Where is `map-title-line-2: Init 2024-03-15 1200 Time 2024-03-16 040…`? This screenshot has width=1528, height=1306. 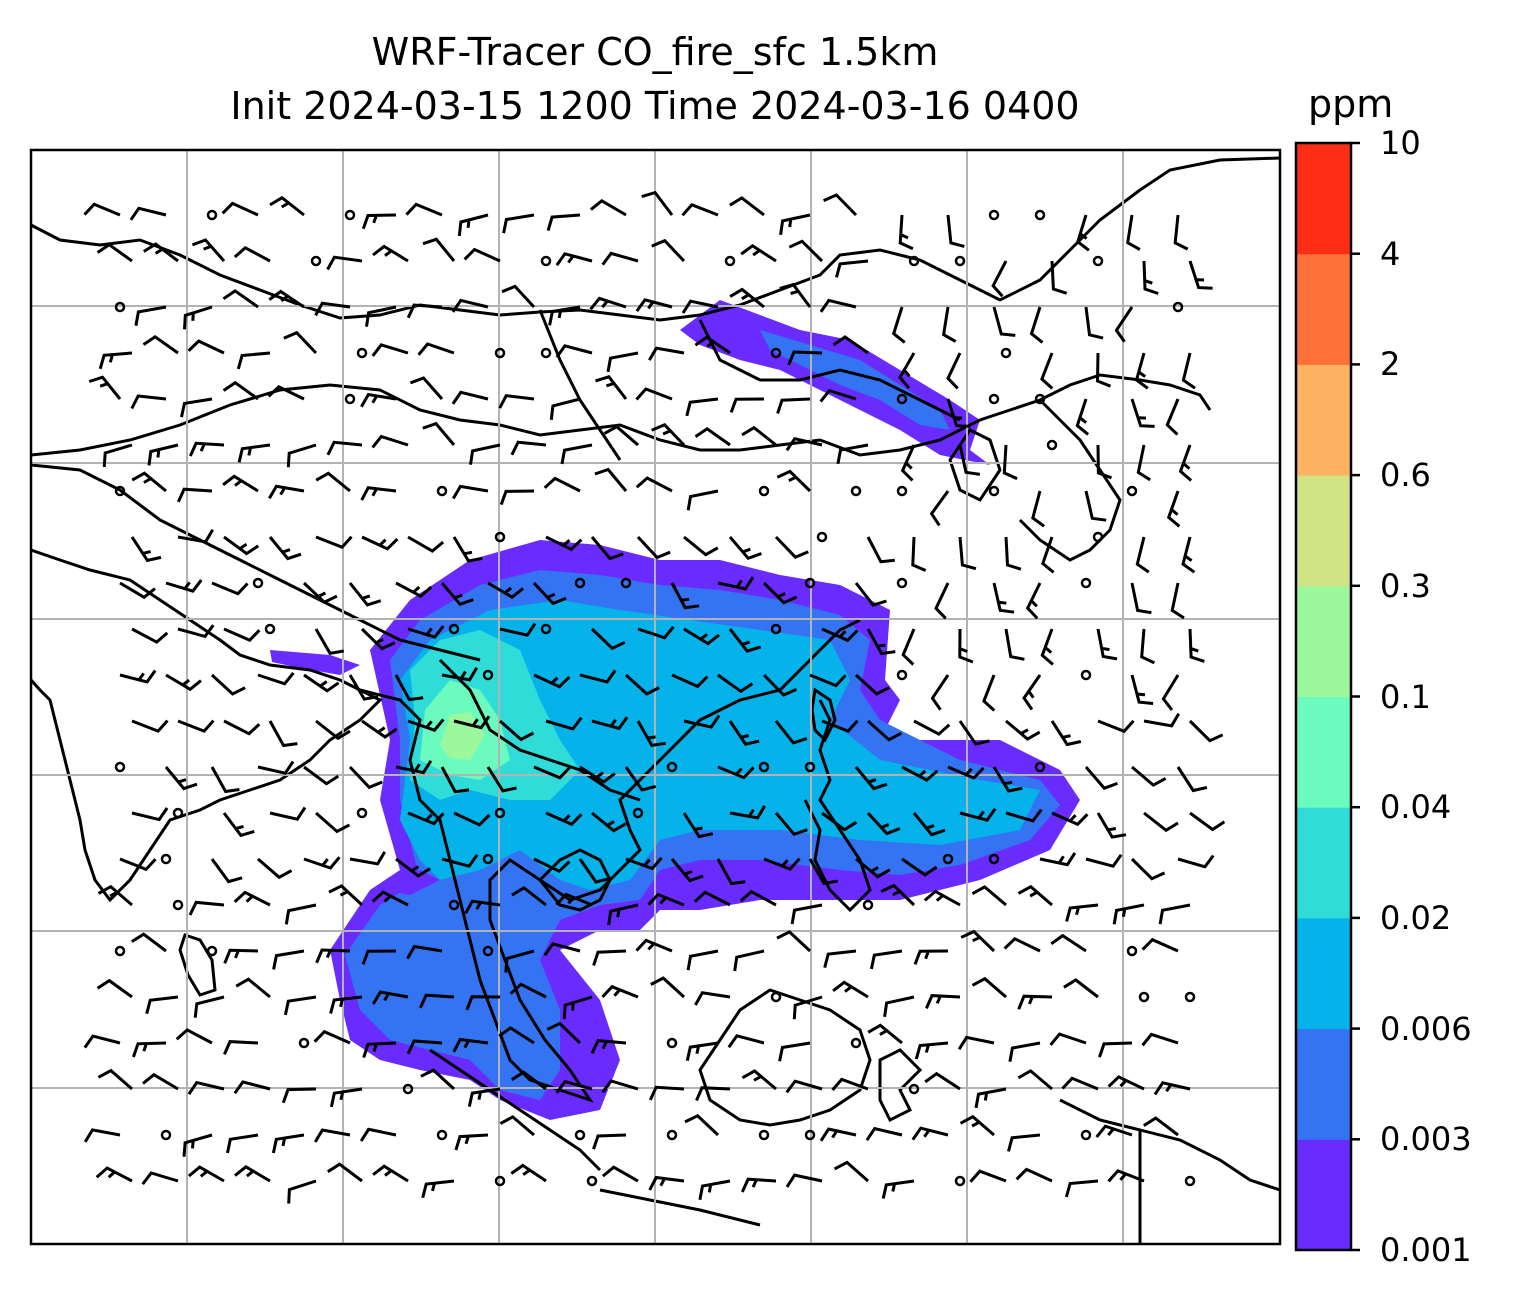 map-title-line-2: Init 2024-03-15 1200 Time 2024-03-16 040… is located at coordinates (655, 106).